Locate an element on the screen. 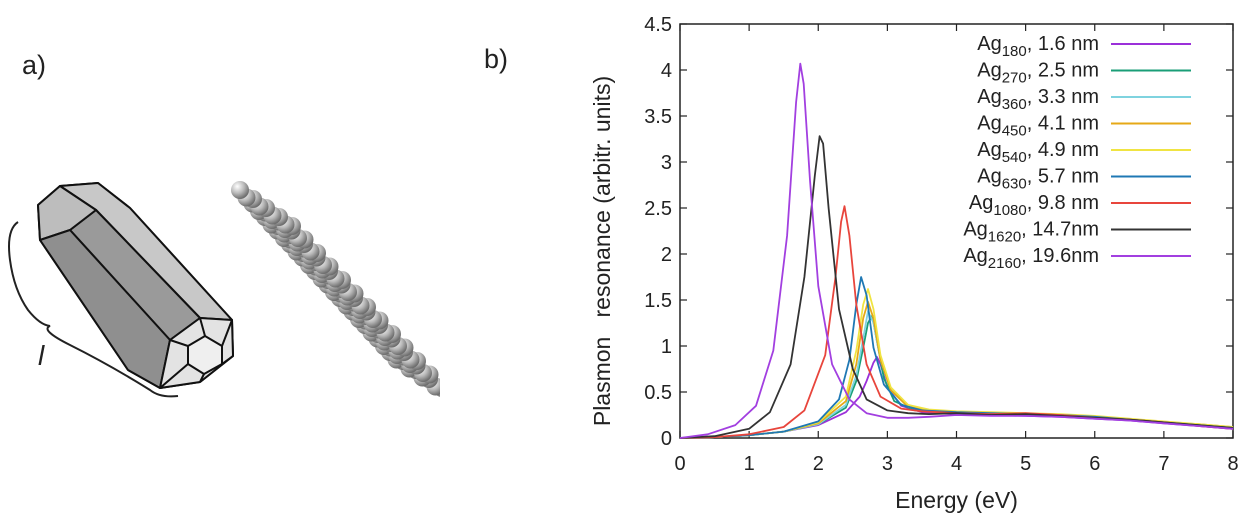  legend-label: Ag540, 4.9 nm is located at coordinates (1038, 152).